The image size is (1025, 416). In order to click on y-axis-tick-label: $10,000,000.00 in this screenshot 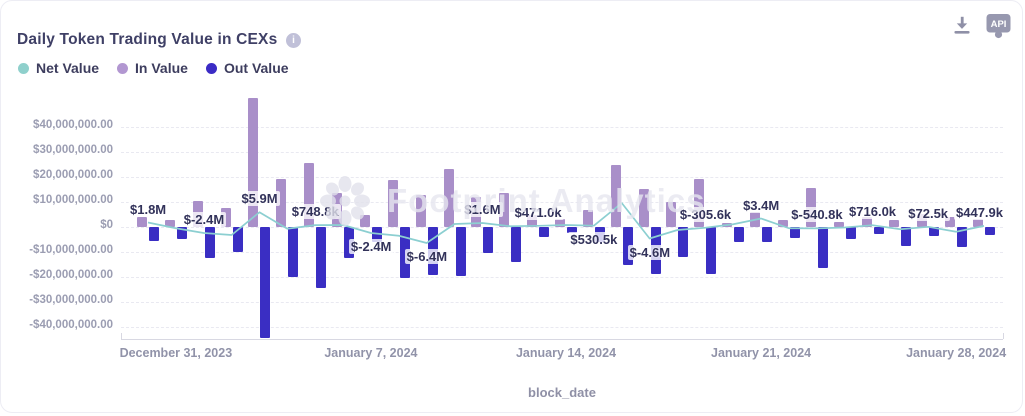, I will do `click(73, 200)`.